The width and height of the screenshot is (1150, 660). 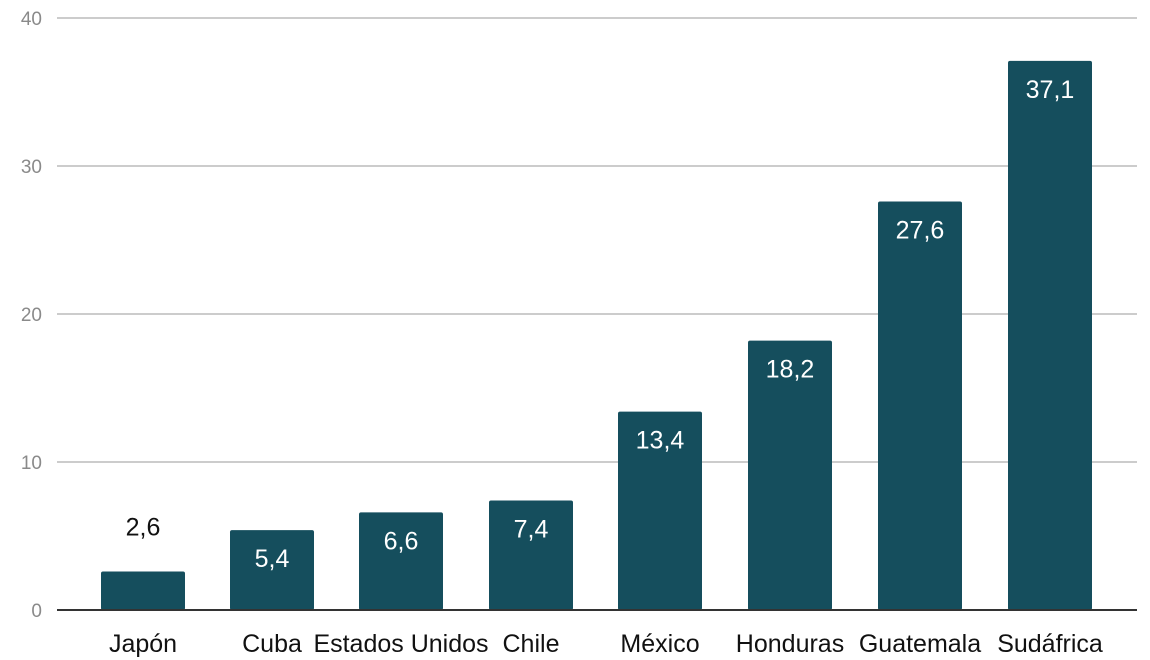 What do you see at coordinates (790, 644) in the screenshot?
I see `x-category-label: Honduras` at bounding box center [790, 644].